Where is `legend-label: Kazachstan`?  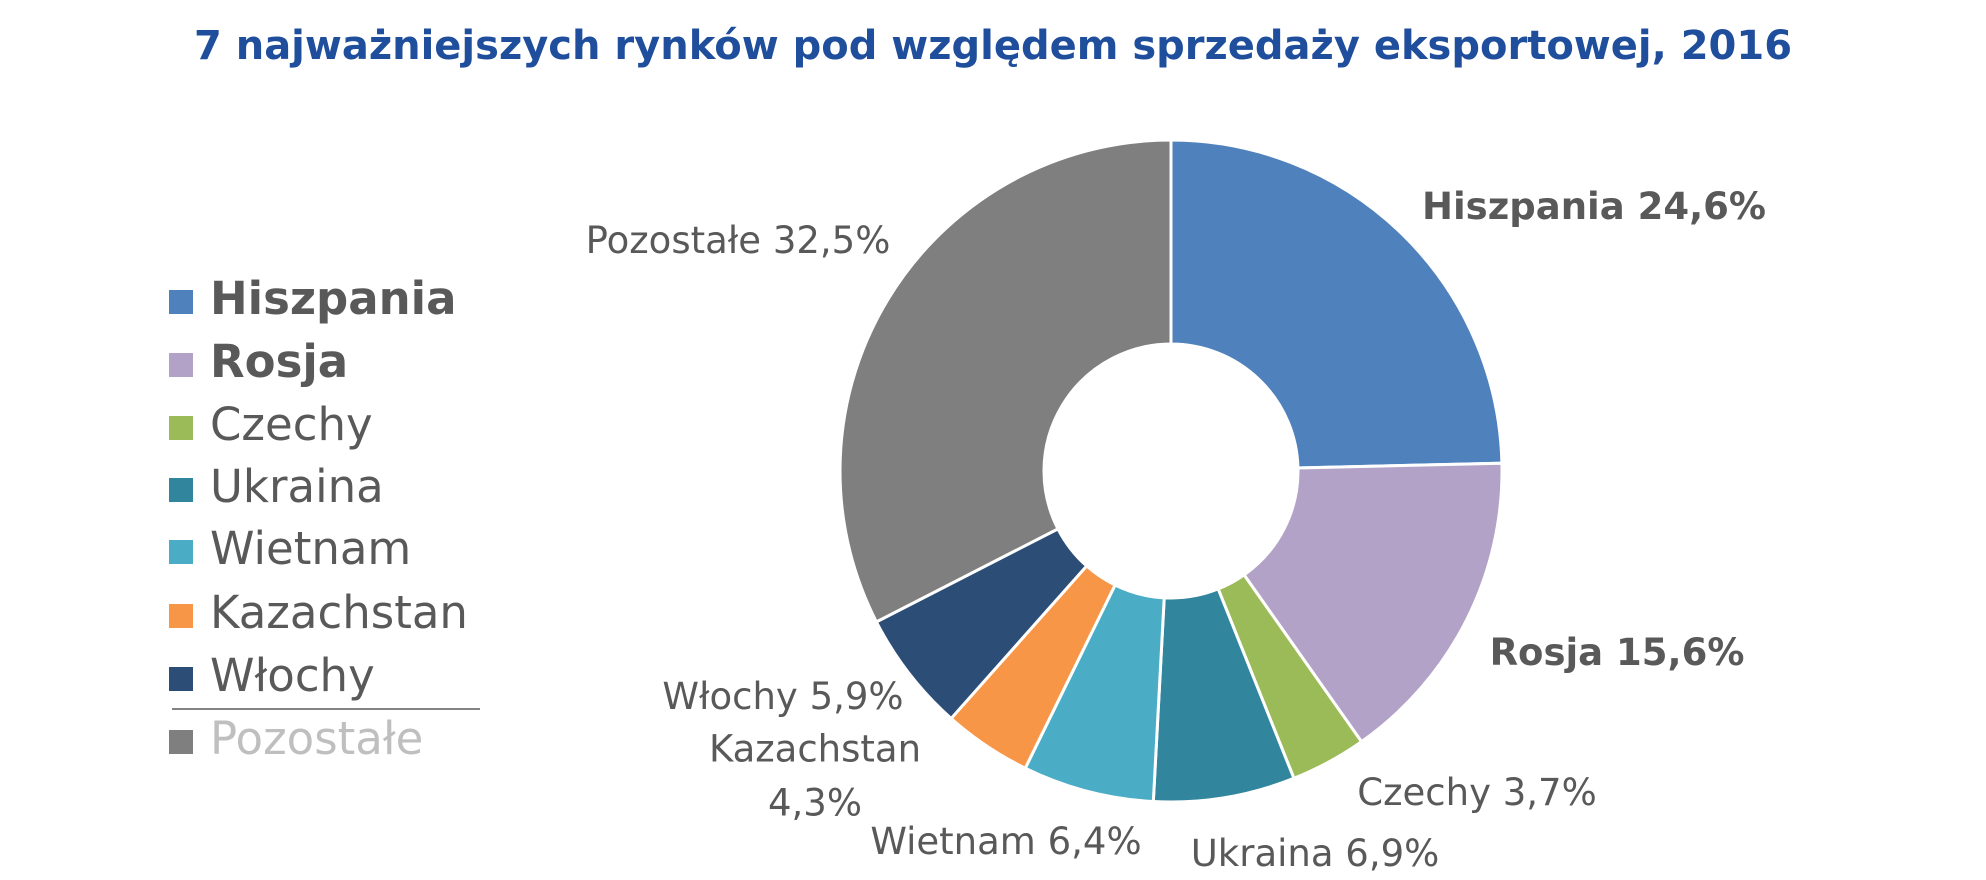
legend-label: Kazachstan is located at coordinates (339, 612).